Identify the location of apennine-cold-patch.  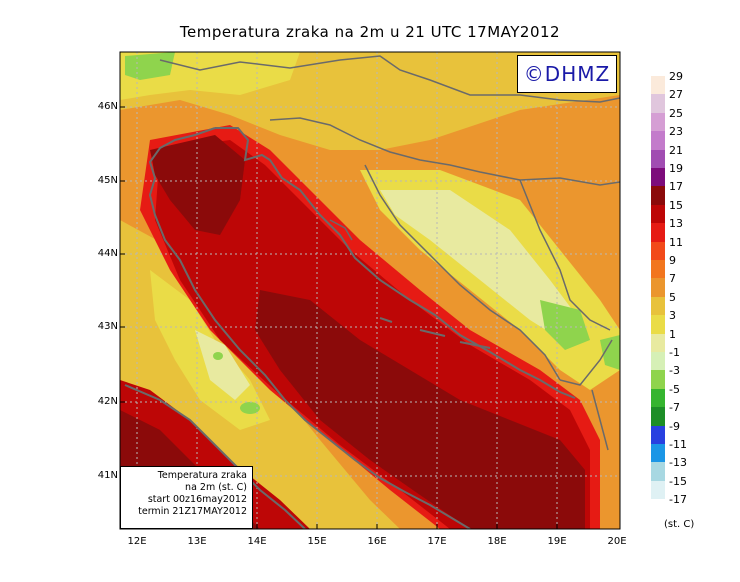
(250, 408).